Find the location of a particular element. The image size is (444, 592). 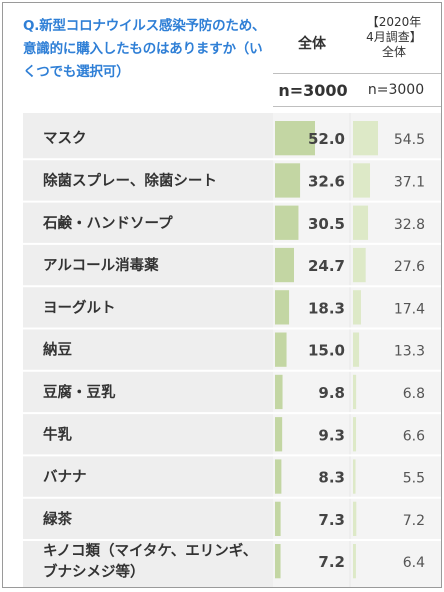

column-header-all: 全体 is located at coordinates (312, 44).